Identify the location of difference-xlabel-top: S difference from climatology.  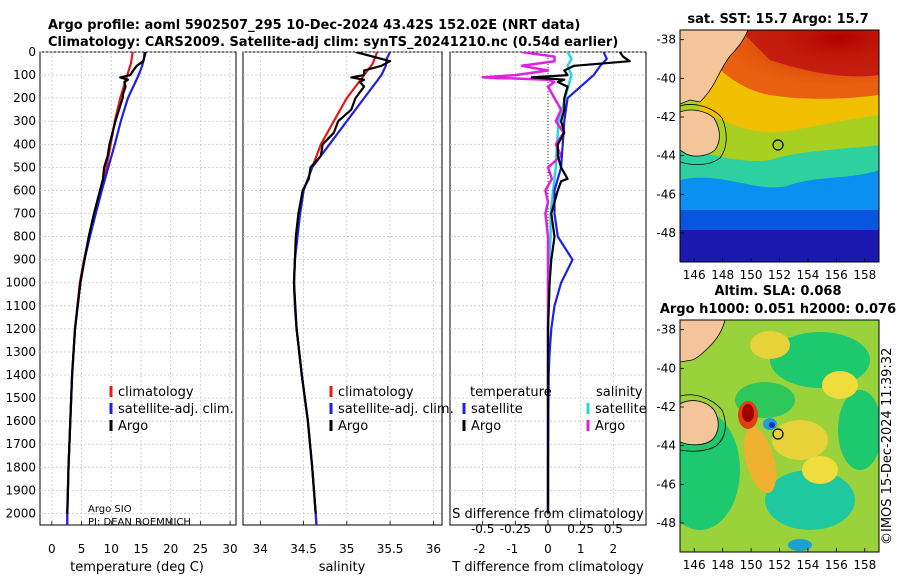
(548, 514).